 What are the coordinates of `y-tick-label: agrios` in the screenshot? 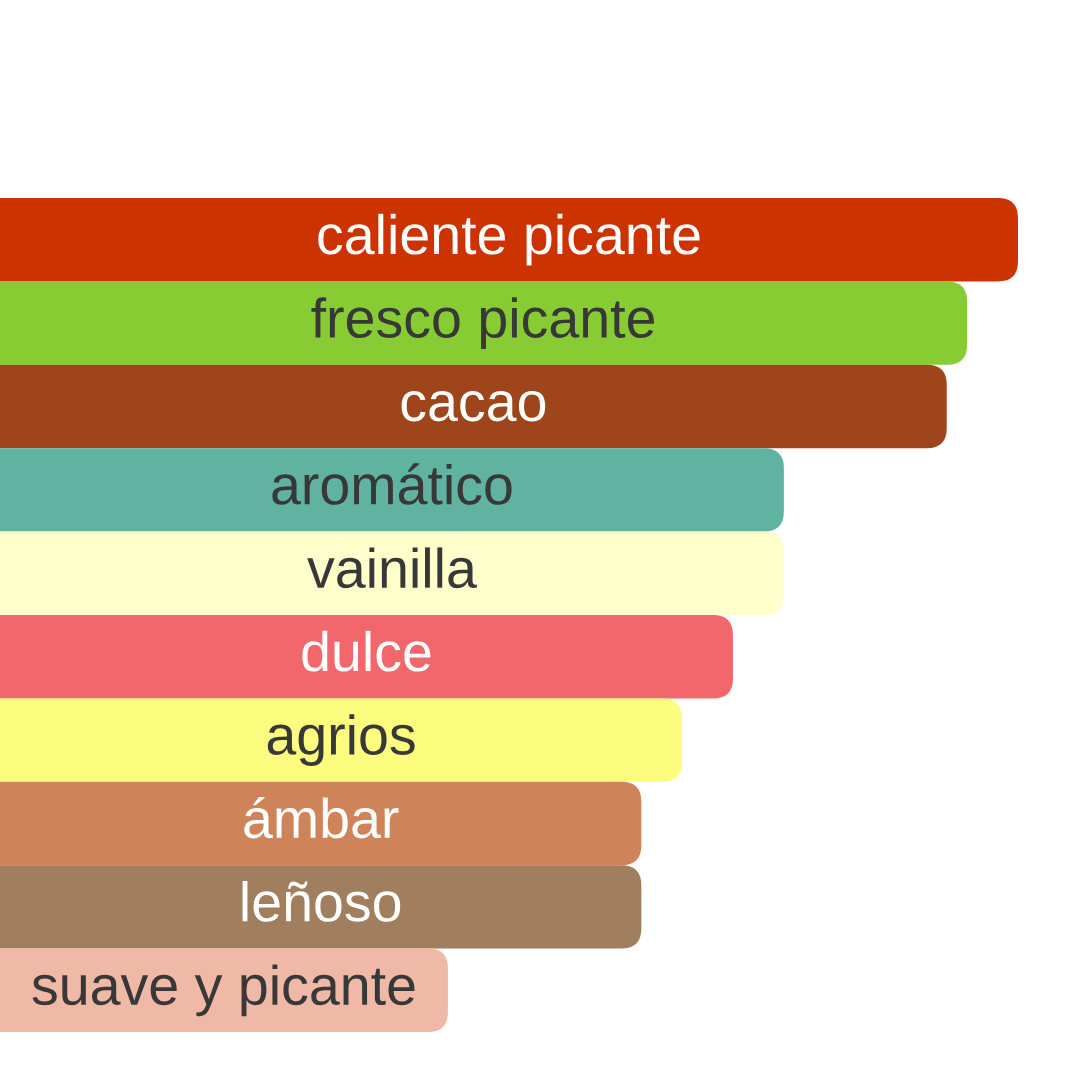 It's located at (341, 740).